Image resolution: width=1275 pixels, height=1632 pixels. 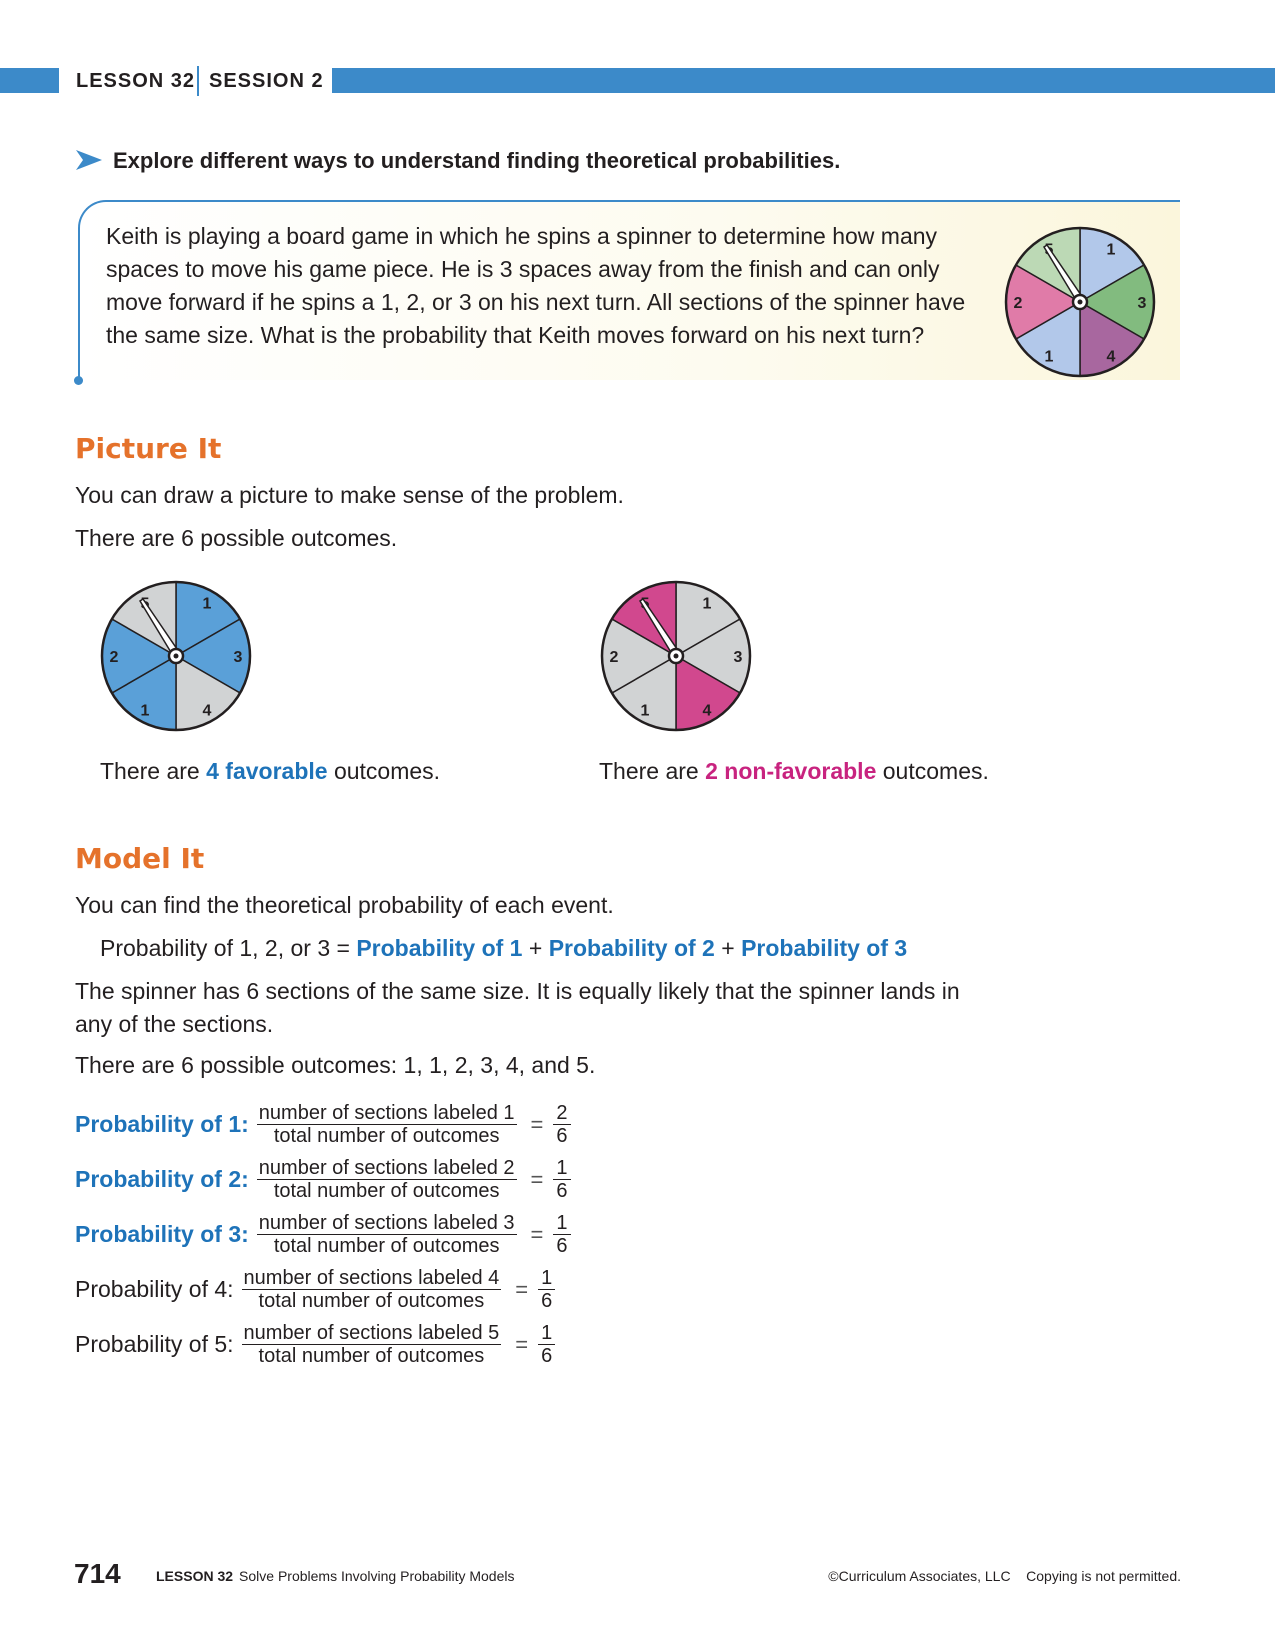 What do you see at coordinates (386, 1223) in the screenshot?
I see `fraction-numerator: number of sections labeled 3` at bounding box center [386, 1223].